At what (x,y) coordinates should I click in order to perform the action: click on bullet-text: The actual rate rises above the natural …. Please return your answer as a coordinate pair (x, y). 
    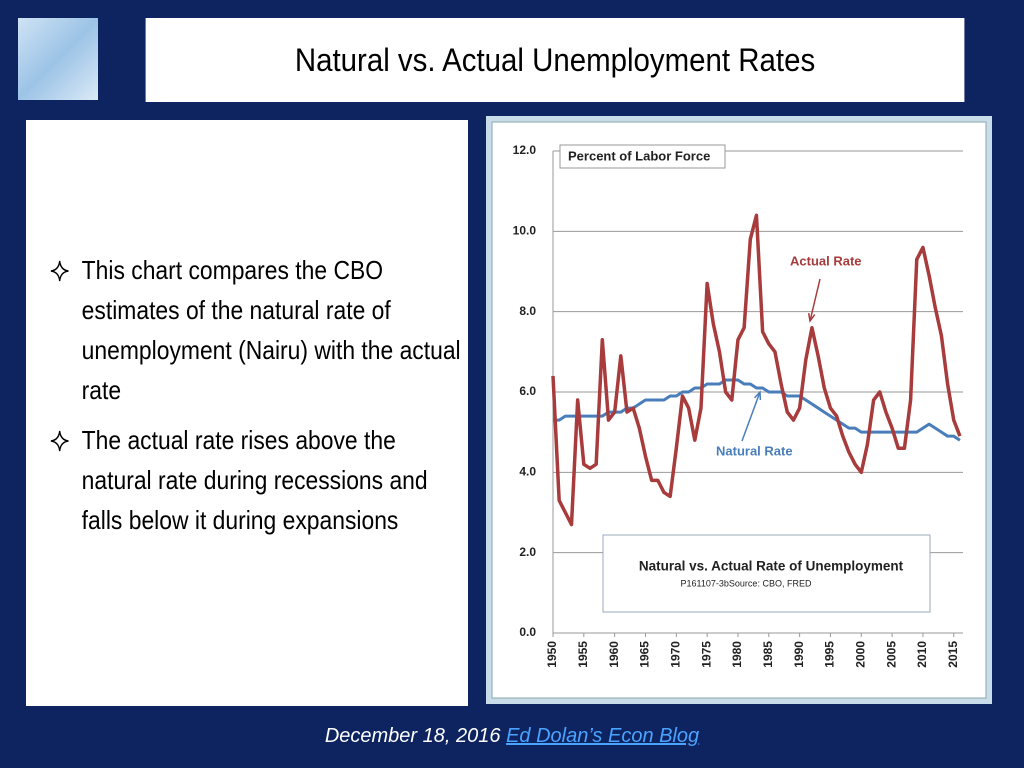
    Looking at the image, I should click on (254, 480).